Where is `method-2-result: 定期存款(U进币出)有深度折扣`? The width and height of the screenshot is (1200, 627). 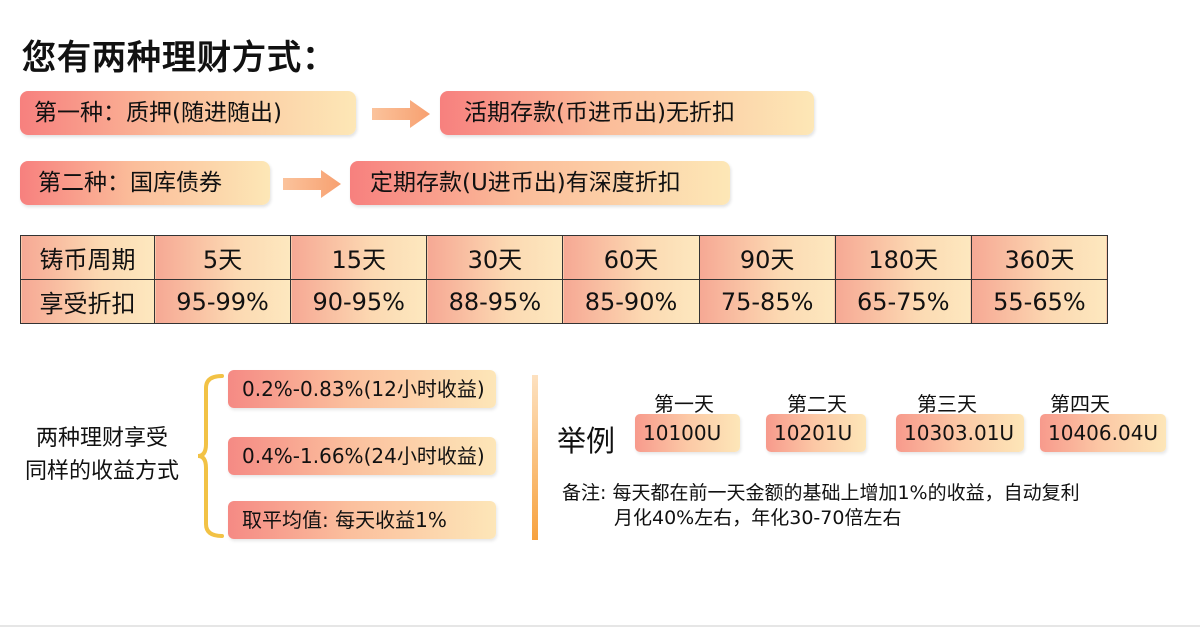
method-2-result: 定期存款(U进币出)有深度折扣 is located at coordinates (540, 183).